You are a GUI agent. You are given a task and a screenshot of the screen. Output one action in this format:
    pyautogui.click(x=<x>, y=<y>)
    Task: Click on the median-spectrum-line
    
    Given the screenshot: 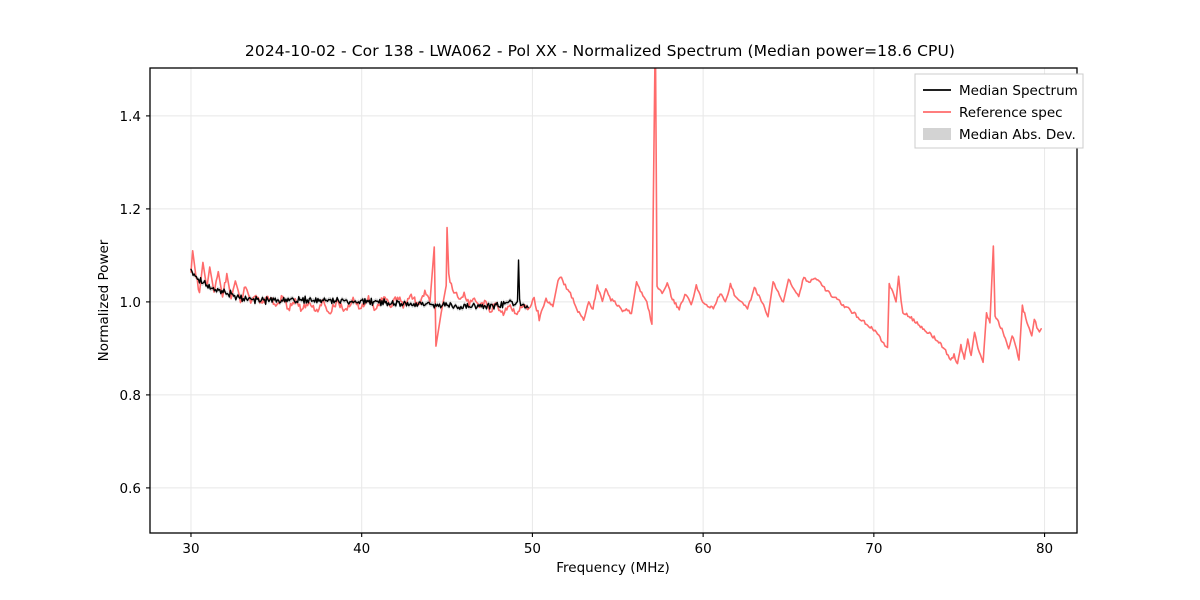 What is the action you would take?
    pyautogui.click(x=359, y=284)
    